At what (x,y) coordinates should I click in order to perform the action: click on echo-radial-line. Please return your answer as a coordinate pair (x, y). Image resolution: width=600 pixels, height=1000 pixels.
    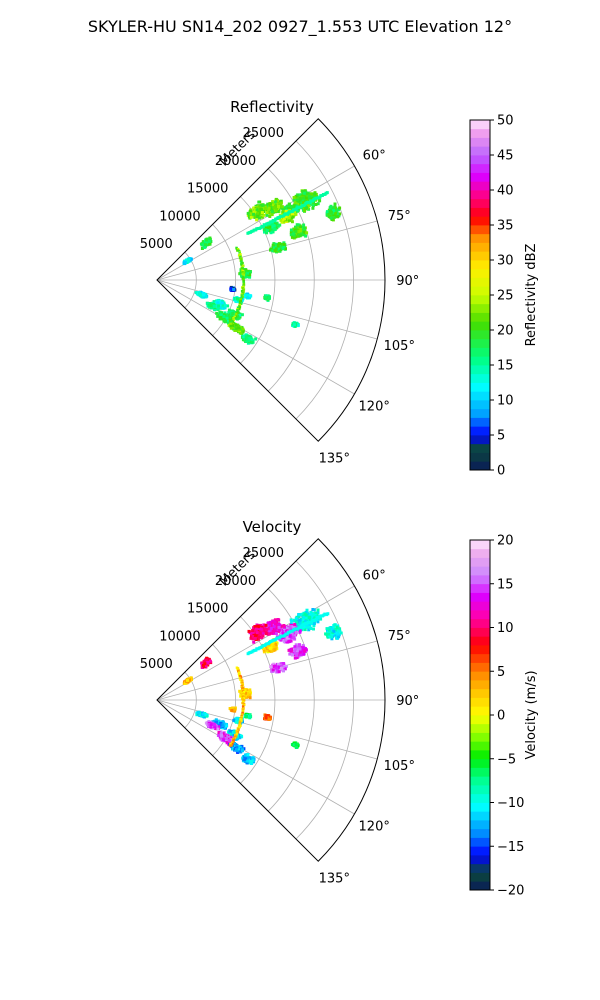
    Looking at the image, I should click on (287, 213).